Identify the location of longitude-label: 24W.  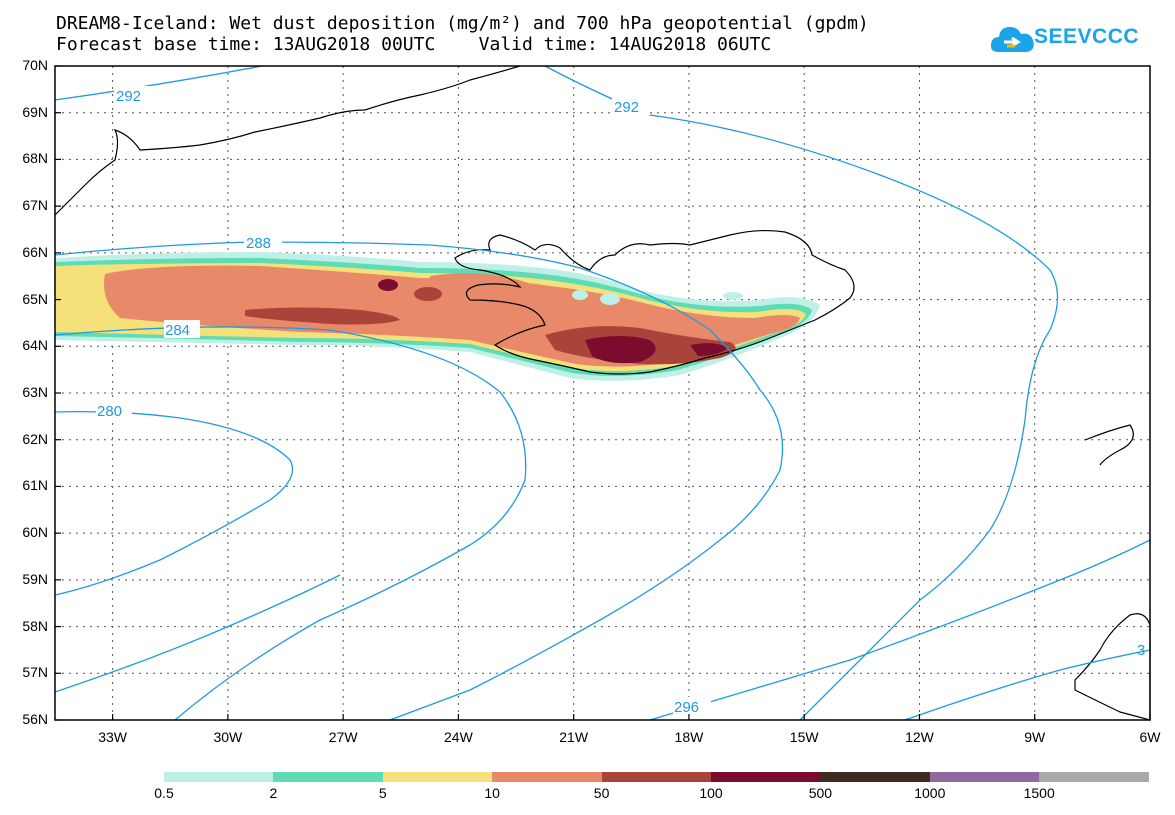
(458, 737).